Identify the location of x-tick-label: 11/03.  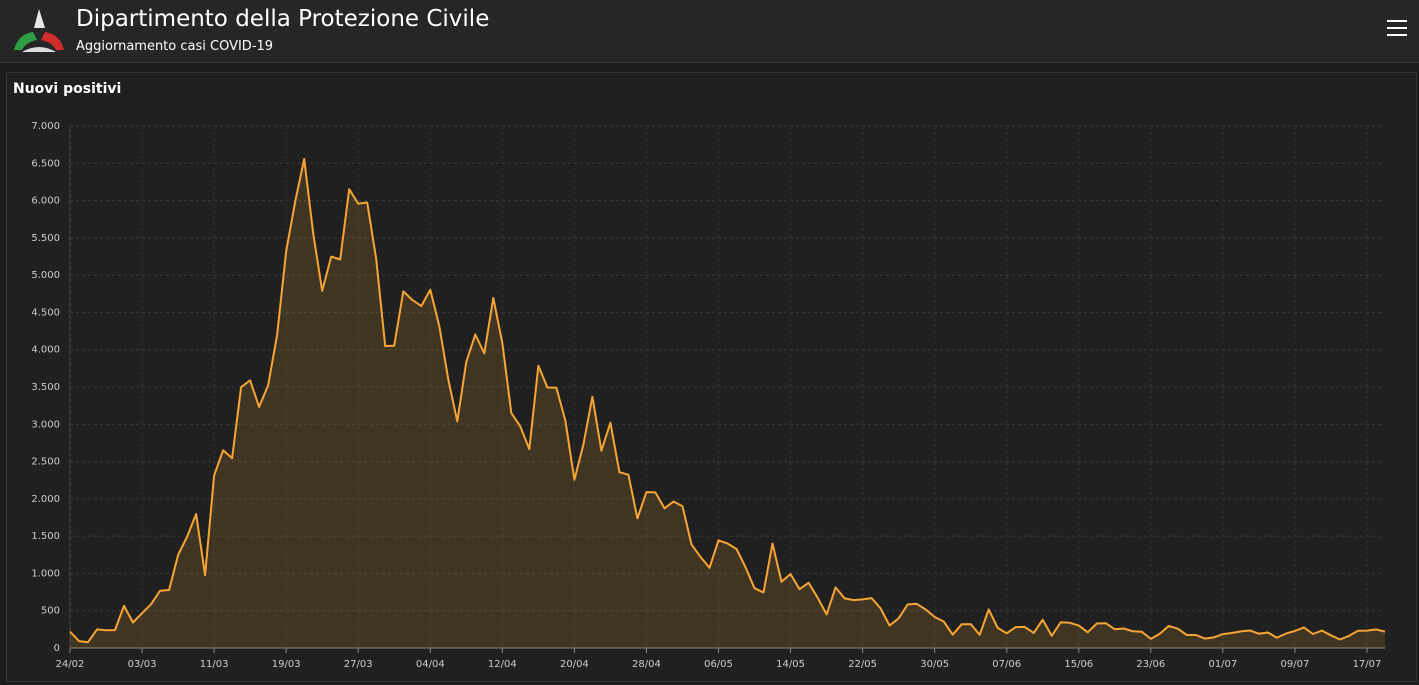
(214, 664).